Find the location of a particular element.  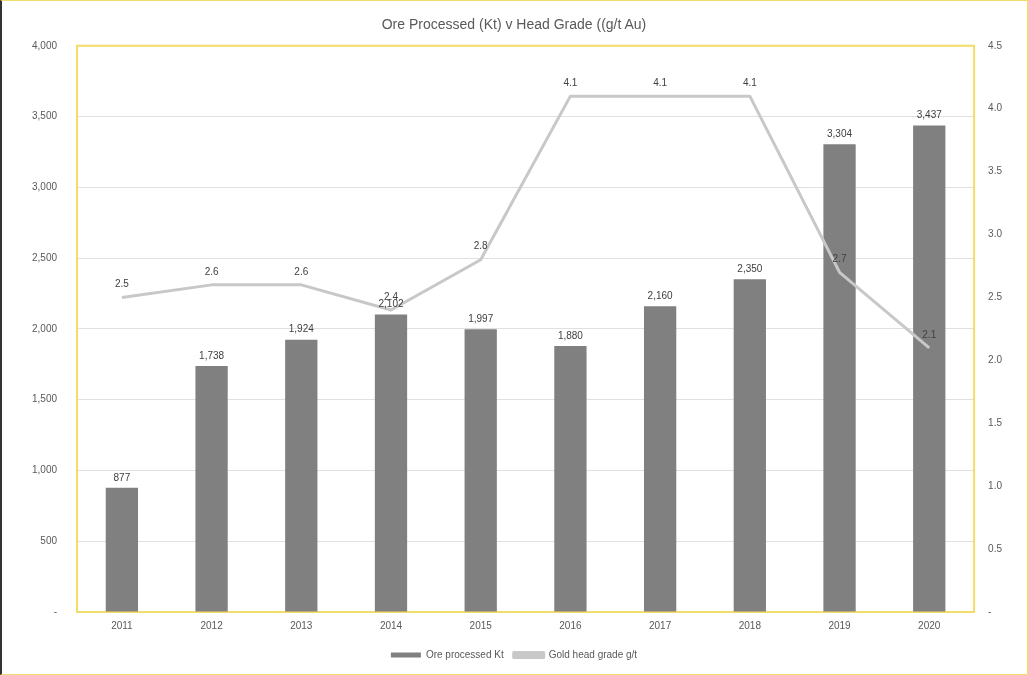

y-tick-label: 4,000 is located at coordinates (44, 45).